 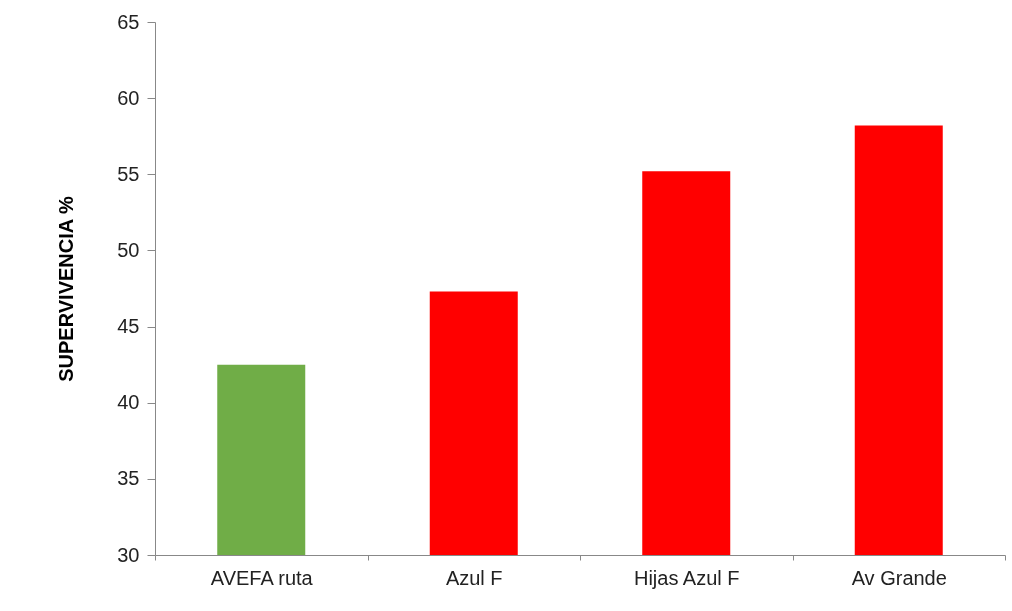 What do you see at coordinates (474, 577) in the screenshot?
I see `x-tick-label: Azul F` at bounding box center [474, 577].